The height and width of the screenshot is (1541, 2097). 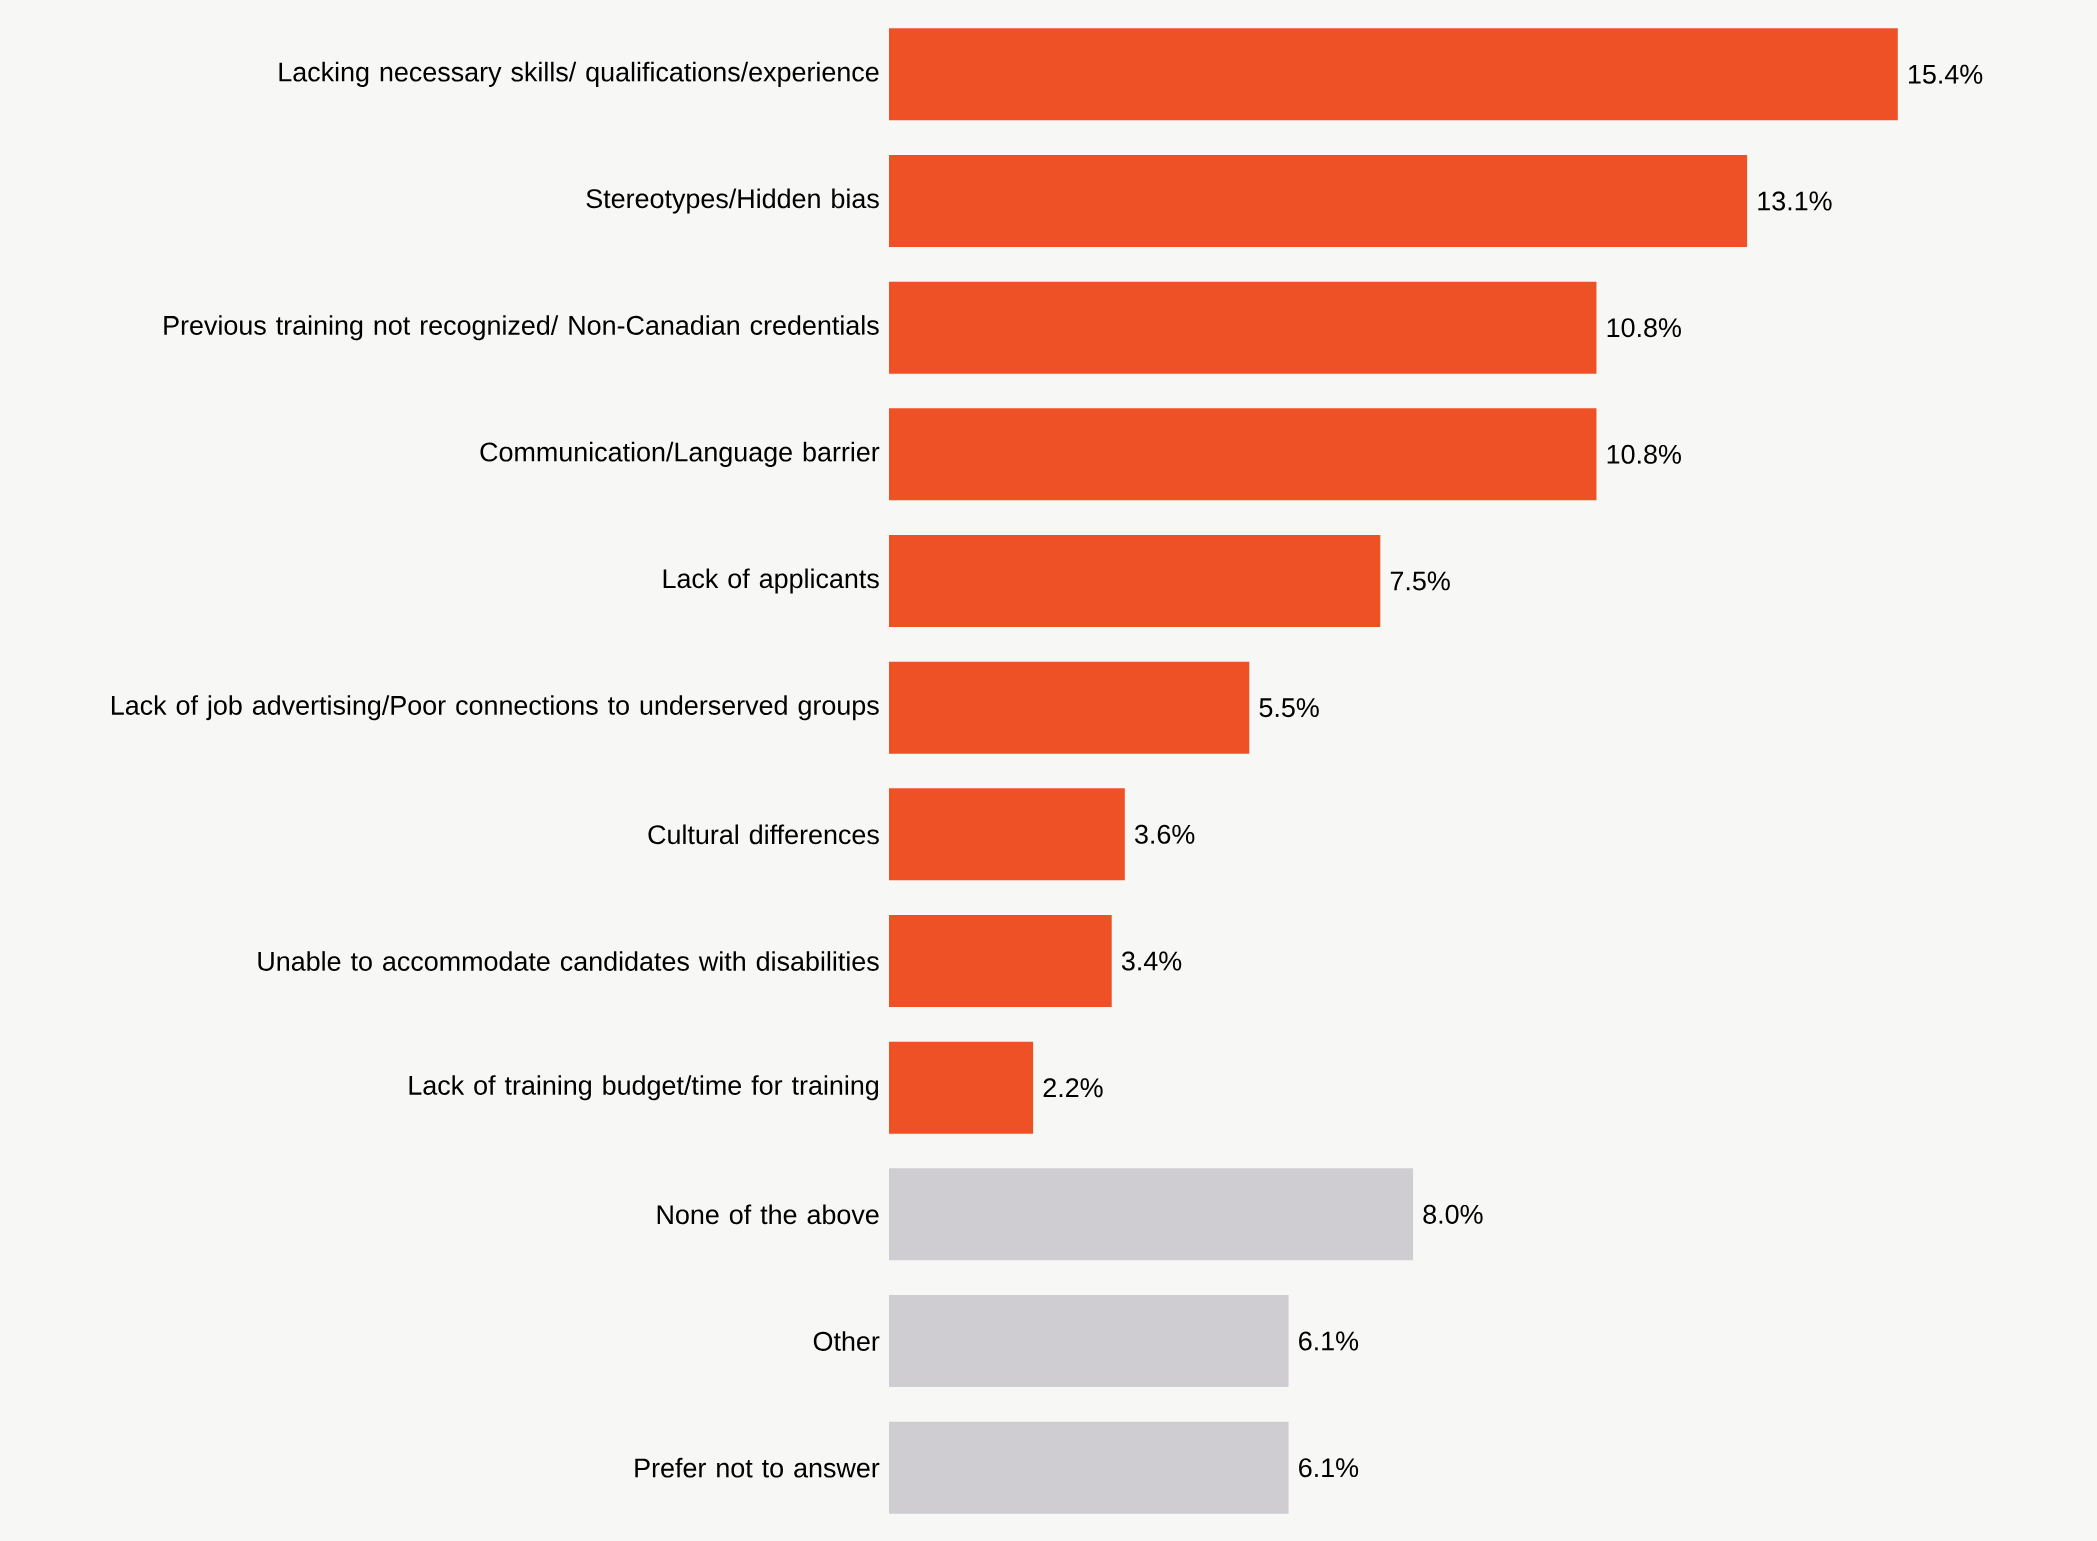 What do you see at coordinates (1453, 1214) in the screenshot?
I see `data-label: 8.0%` at bounding box center [1453, 1214].